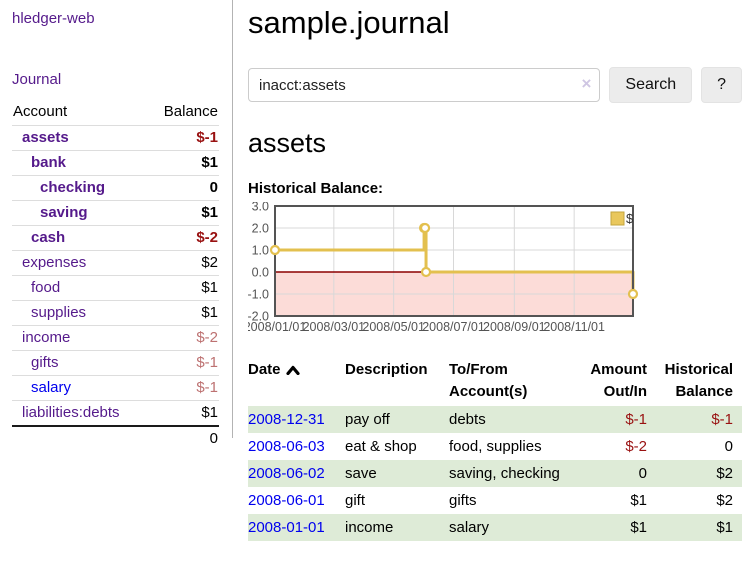 Image resolution: width=742 pixels, height=582 pixels. Describe the element at coordinates (463, 500) in the screenshot. I see `transaction-accounts: gifts` at that location.